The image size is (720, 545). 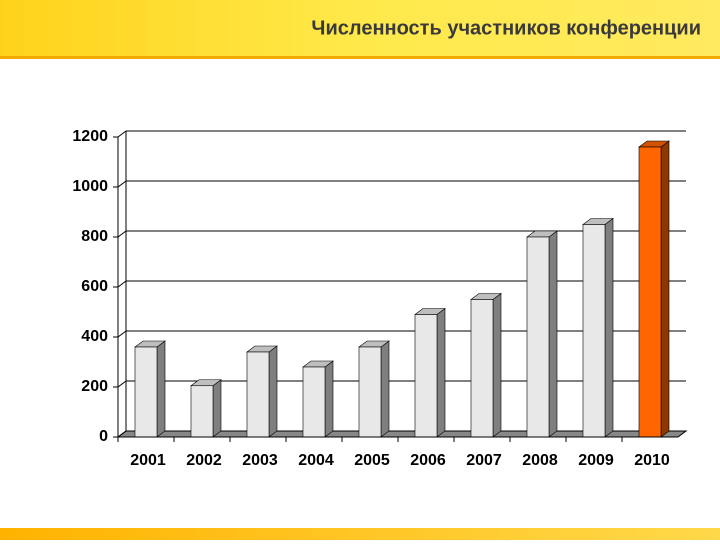 I want to click on y-tick-label: 0, so click(x=103, y=436).